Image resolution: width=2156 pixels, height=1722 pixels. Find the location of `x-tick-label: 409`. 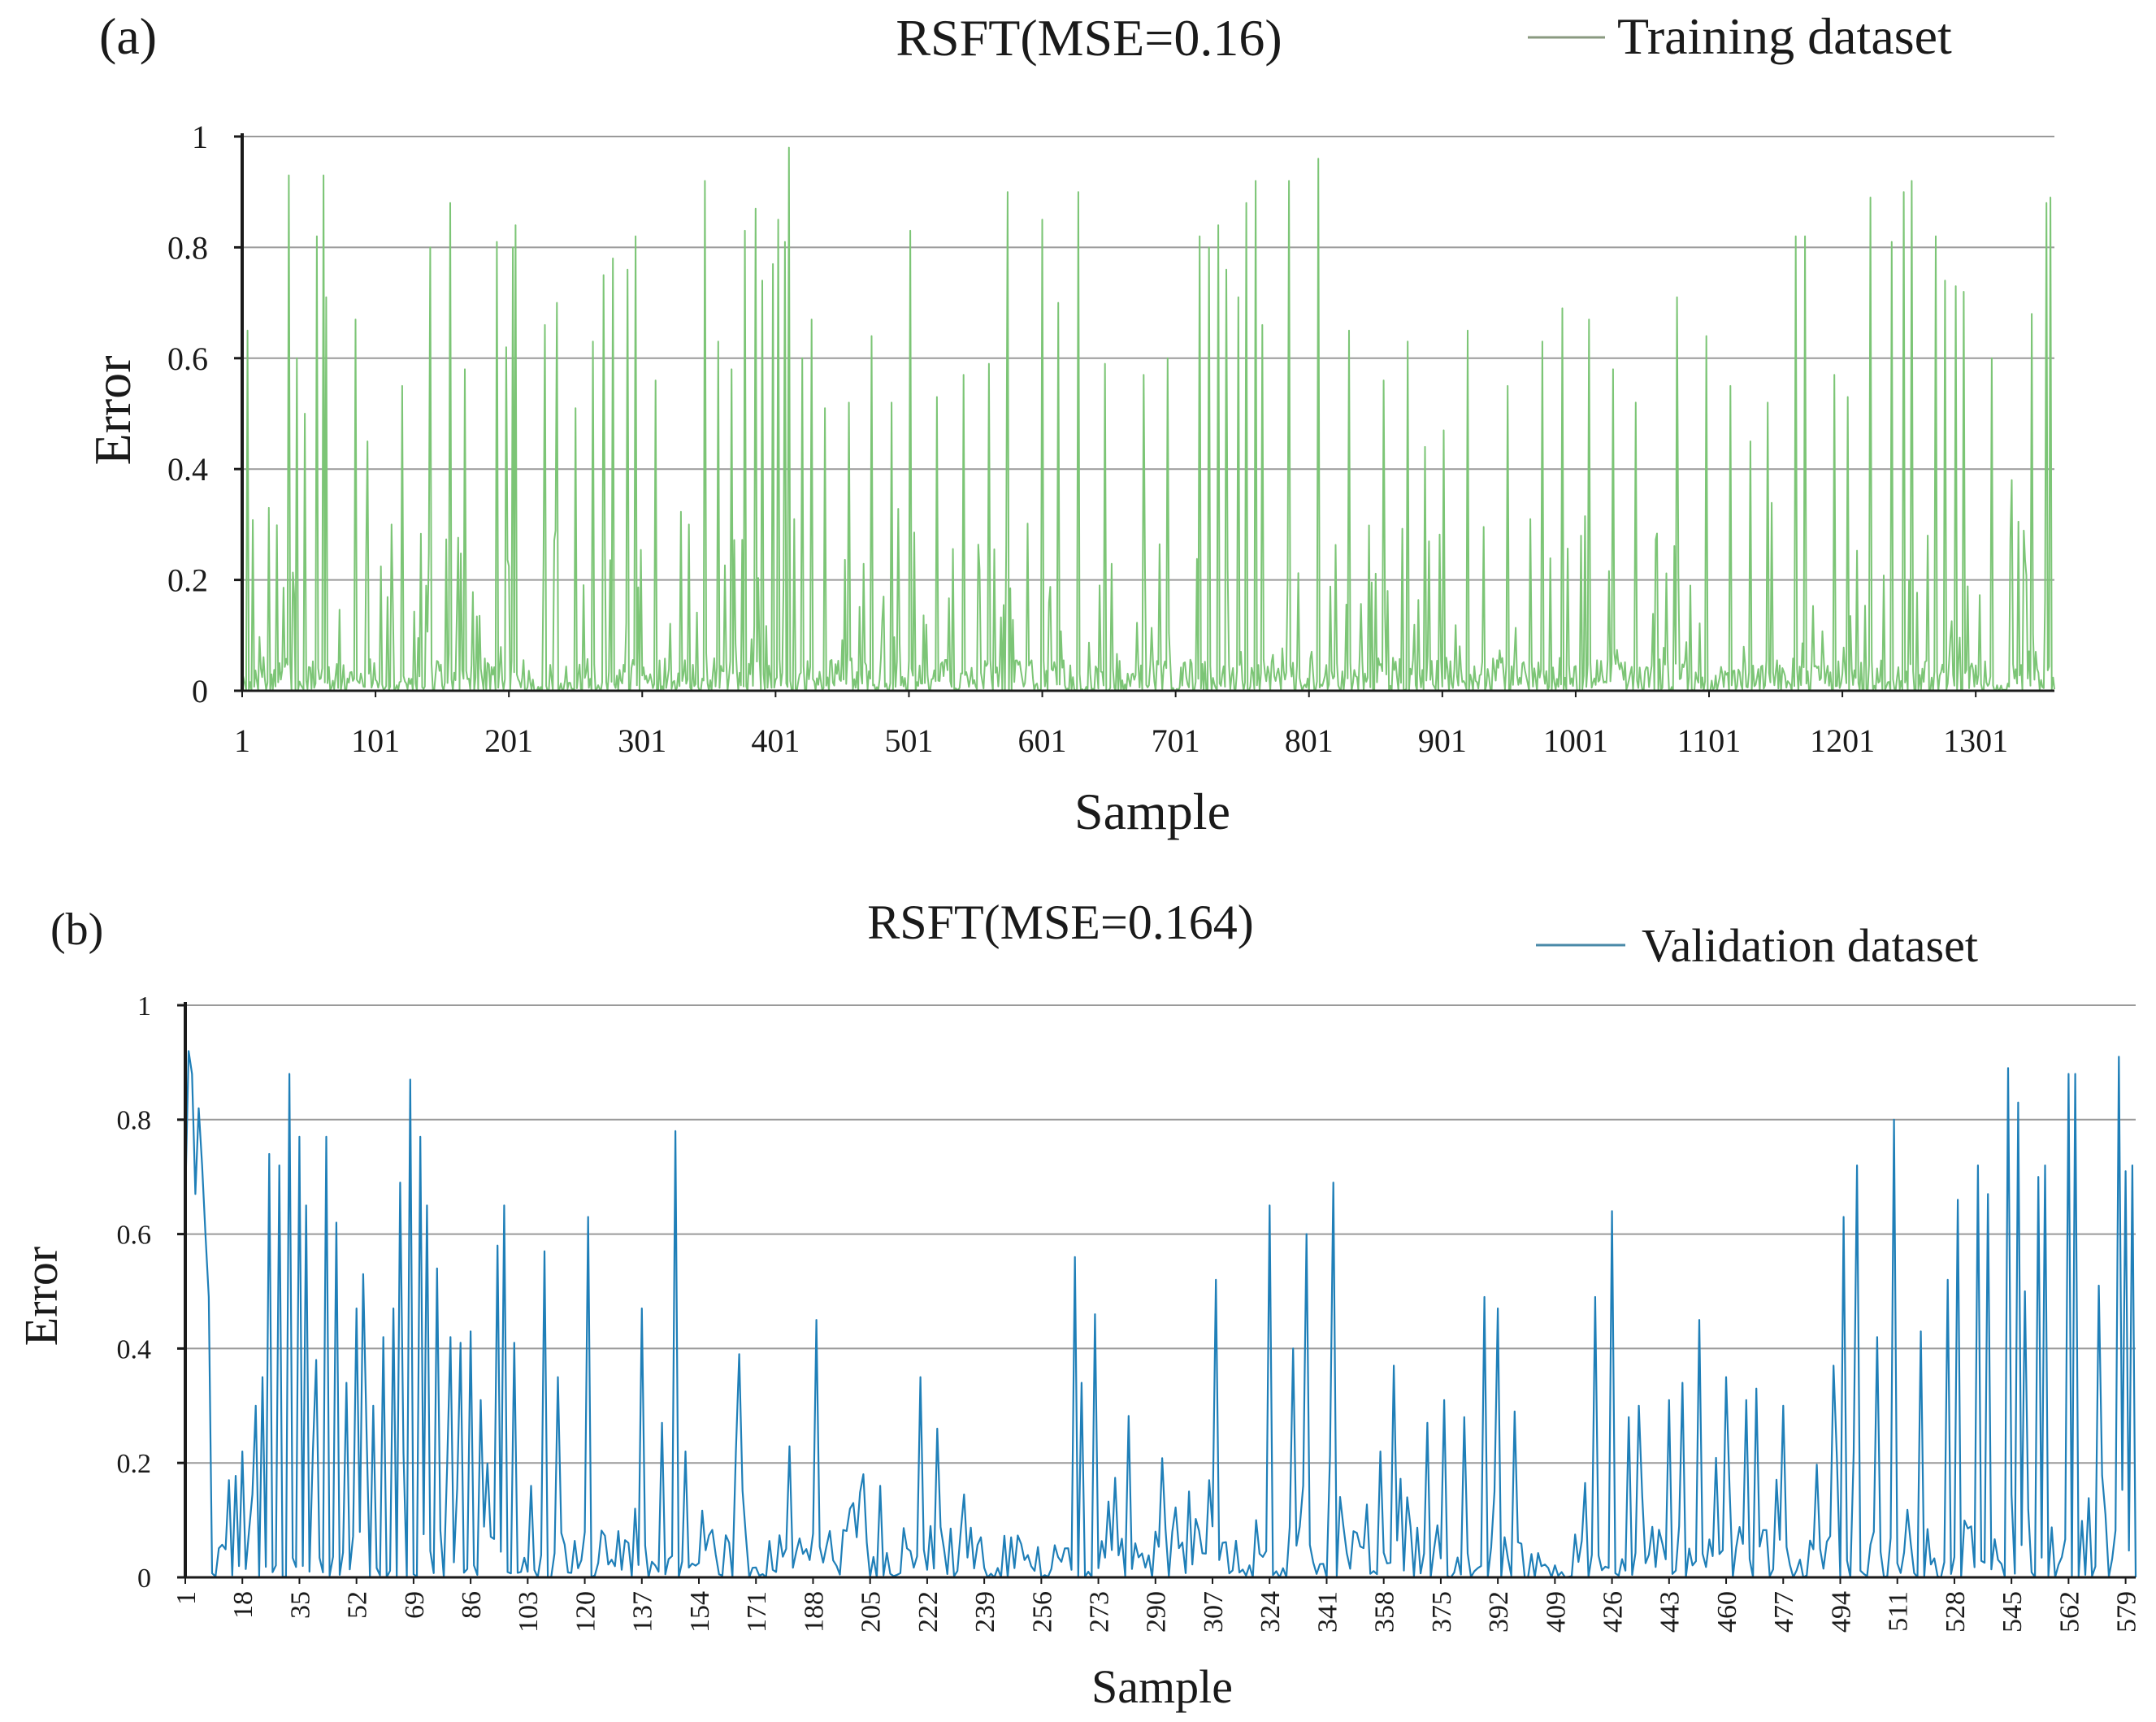

x-tick-label: 409 is located at coordinates (1556, 1612).